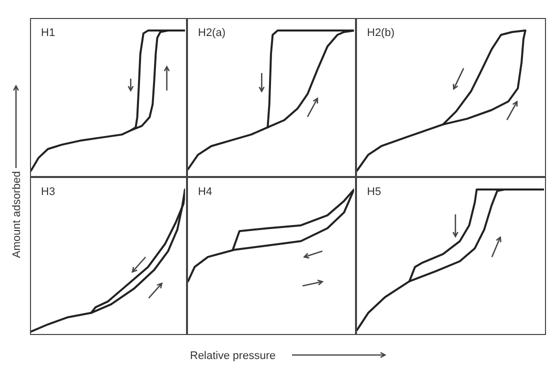 This screenshot has width=551, height=367. I want to click on chart-title: H4, so click(205, 192).